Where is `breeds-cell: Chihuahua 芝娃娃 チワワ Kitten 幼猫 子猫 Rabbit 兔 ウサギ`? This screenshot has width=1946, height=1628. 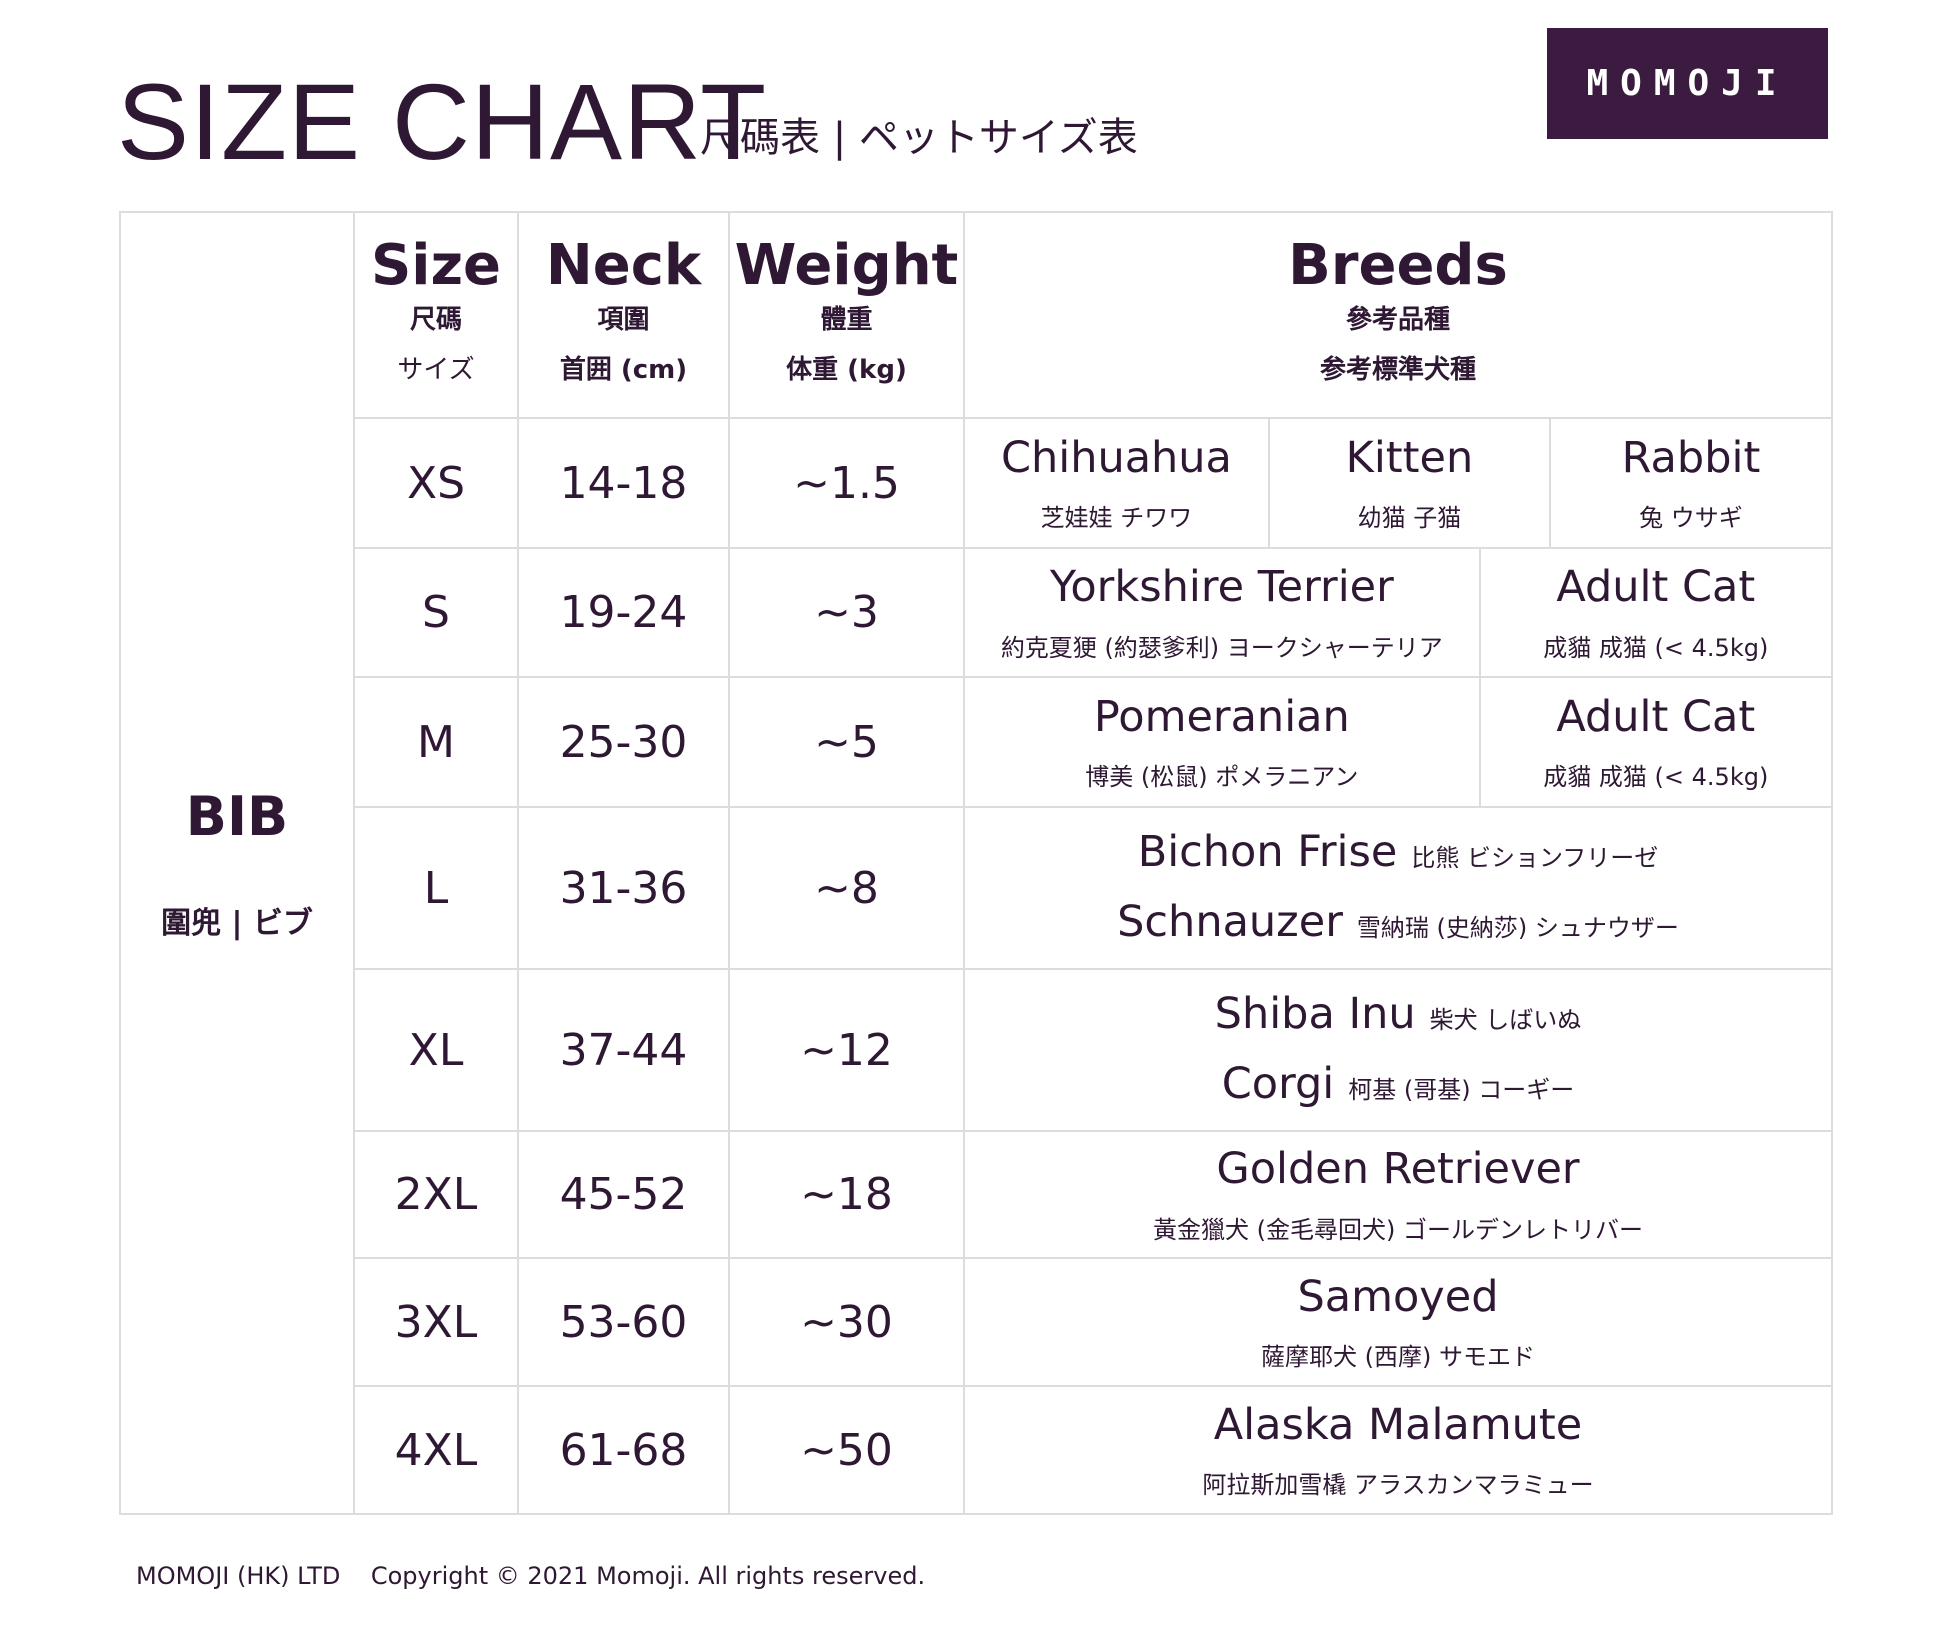
breeds-cell: Chihuahua 芝娃娃 チワワ Kitten 幼猫 子猫 Rabbit 兔 ウサギ is located at coordinates (1398, 483).